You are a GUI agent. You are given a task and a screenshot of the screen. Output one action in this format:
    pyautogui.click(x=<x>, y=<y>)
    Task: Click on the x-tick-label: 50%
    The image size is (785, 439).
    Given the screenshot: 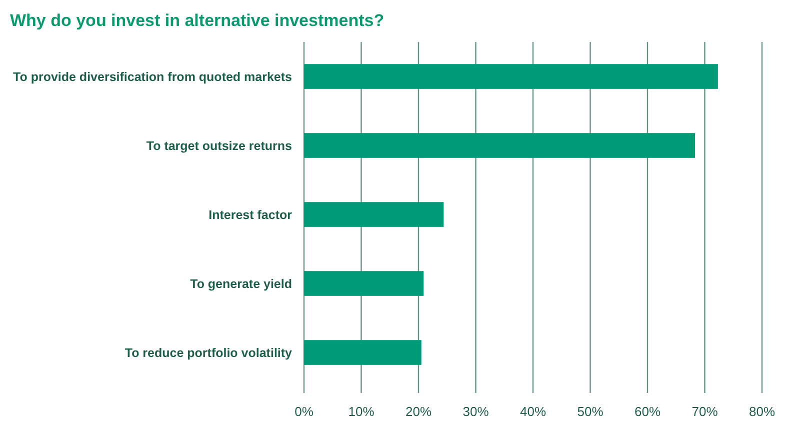 What is the action you would take?
    pyautogui.click(x=590, y=411)
    